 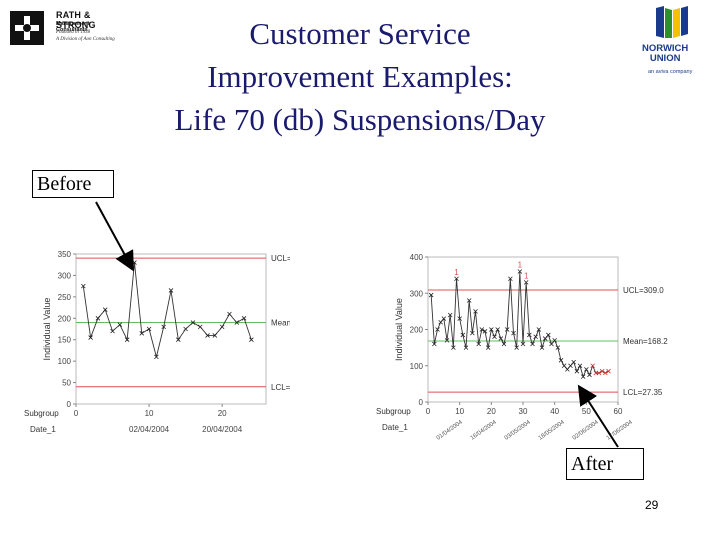 I want to click on logo-right-tagline: an aviva company, so click(x=670, y=72).